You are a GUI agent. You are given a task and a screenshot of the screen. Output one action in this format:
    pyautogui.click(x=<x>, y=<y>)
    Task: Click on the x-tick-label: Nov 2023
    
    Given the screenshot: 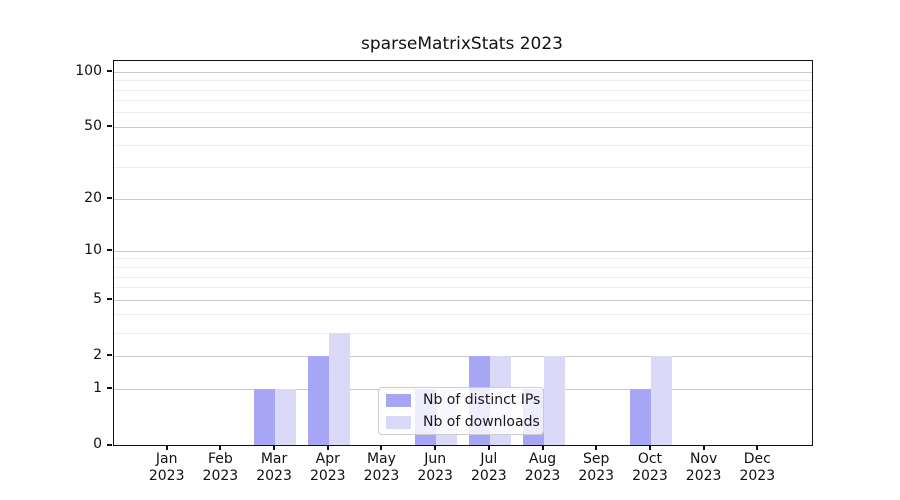 What is the action you would take?
    pyautogui.click(x=704, y=468)
    